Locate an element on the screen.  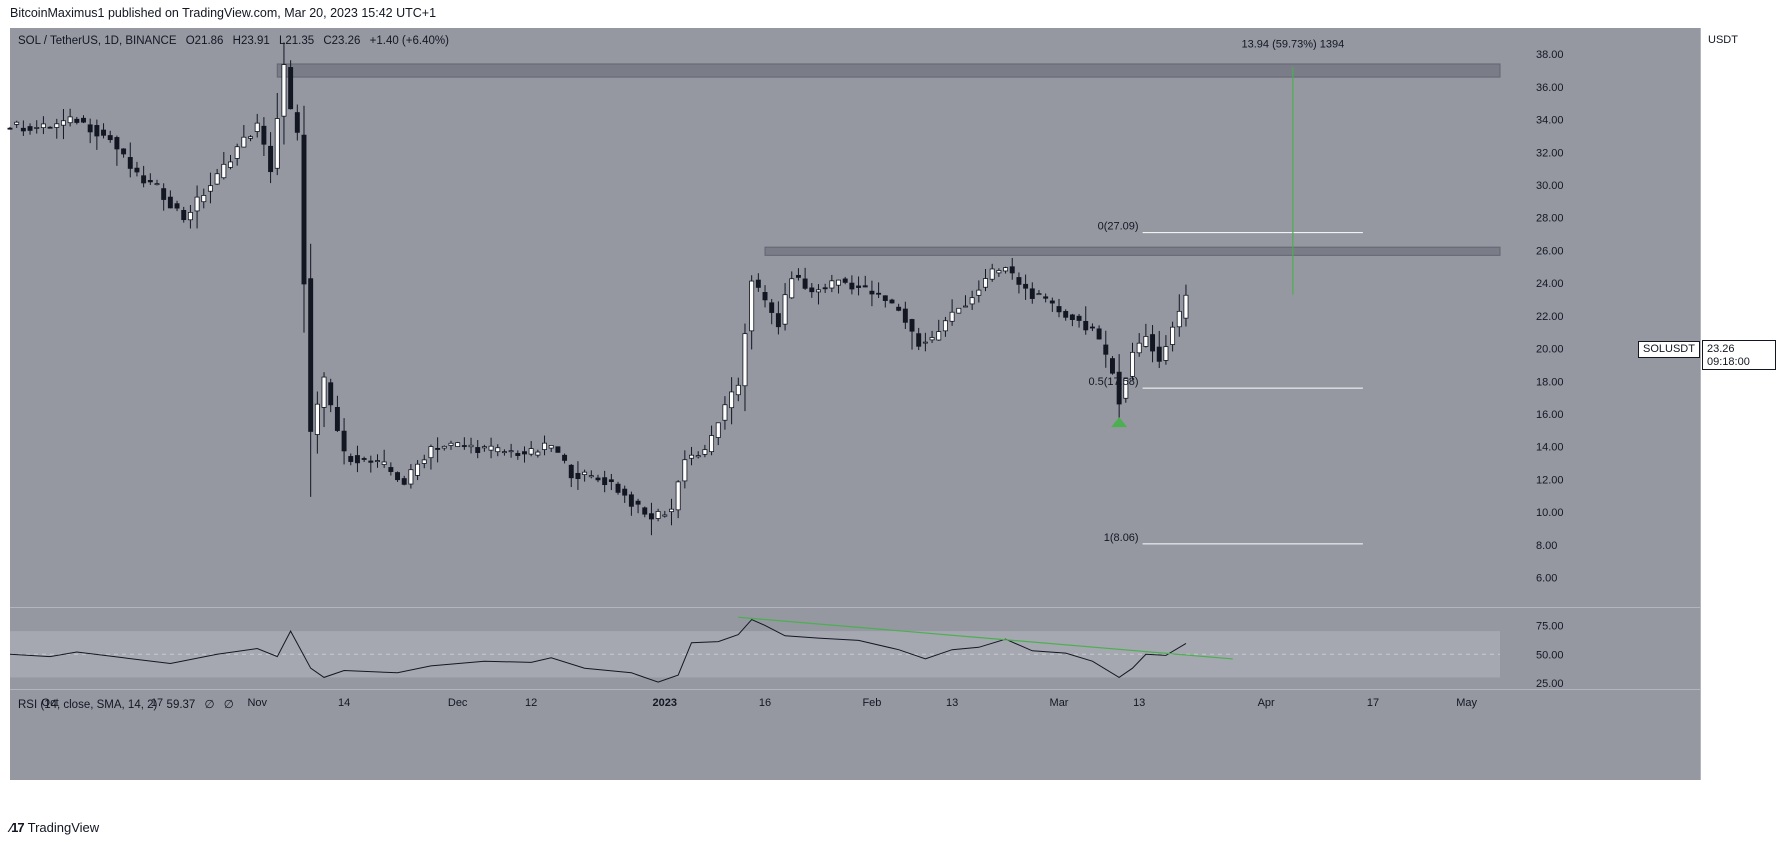
price-axis-label: 34.00 is located at coordinates (1550, 121).